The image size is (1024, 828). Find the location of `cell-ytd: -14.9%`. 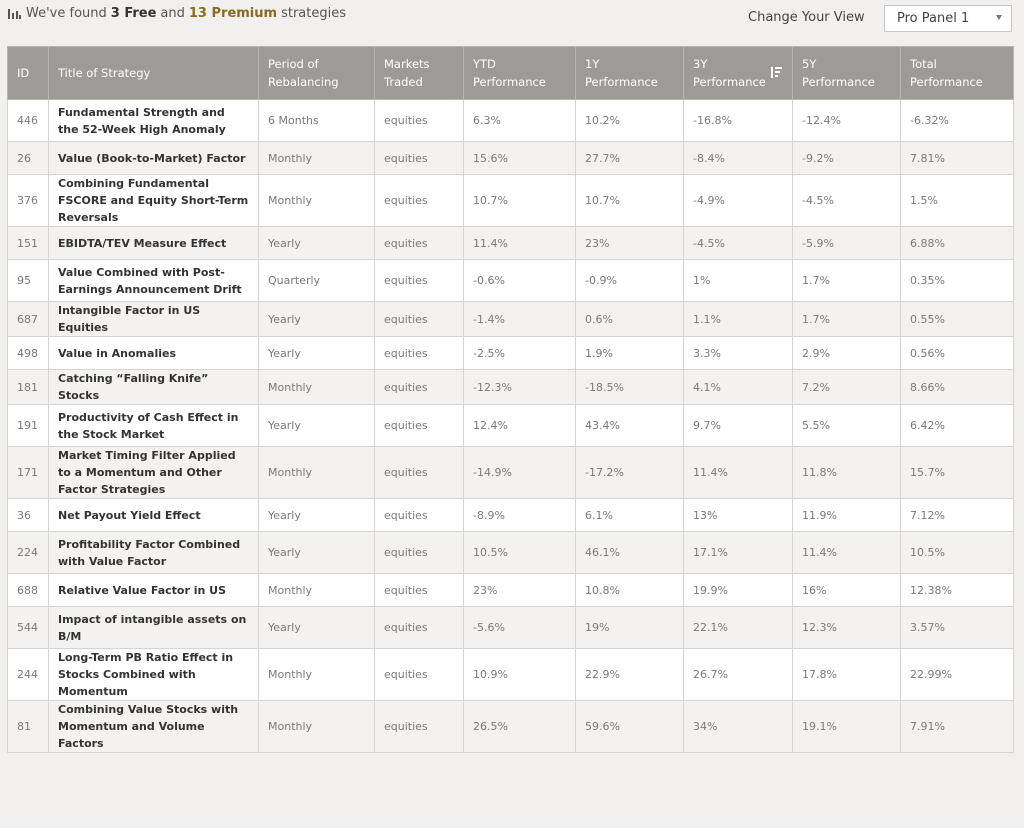

cell-ytd: -14.9% is located at coordinates (519, 472).